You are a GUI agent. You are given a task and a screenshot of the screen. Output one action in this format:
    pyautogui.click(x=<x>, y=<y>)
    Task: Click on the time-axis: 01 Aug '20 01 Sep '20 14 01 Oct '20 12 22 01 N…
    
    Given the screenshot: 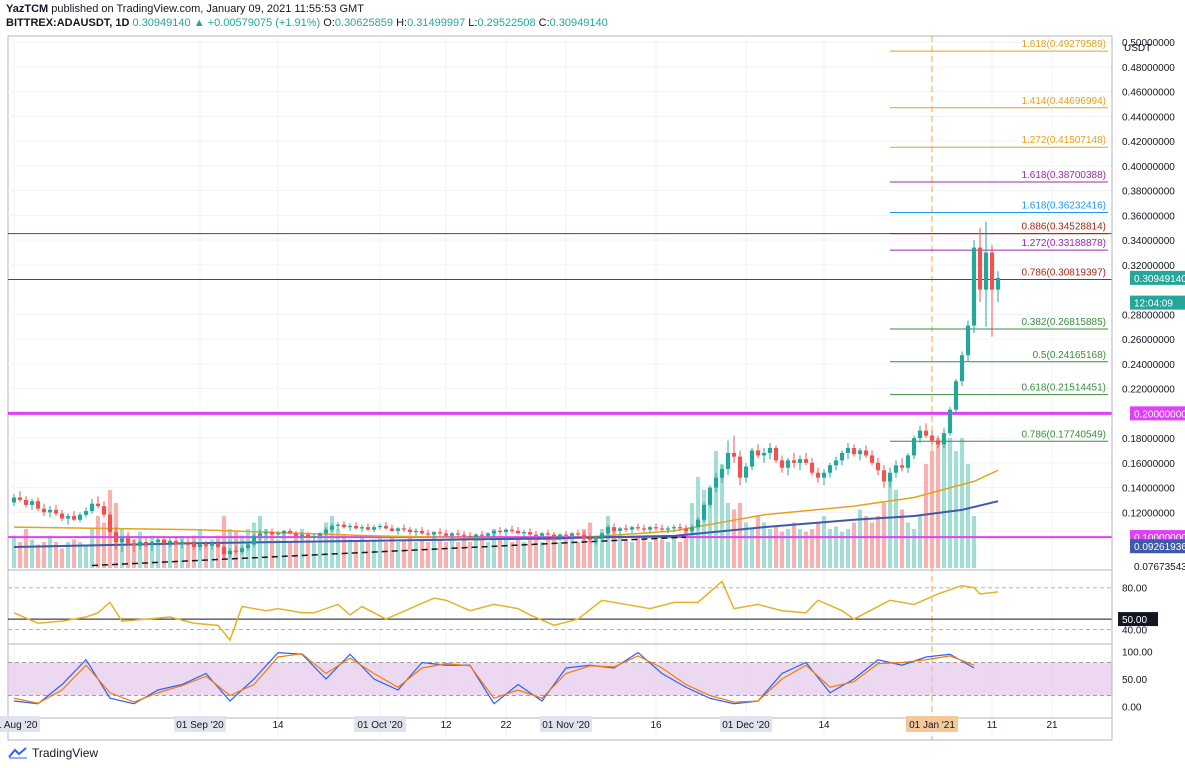 What is the action you would take?
    pyautogui.click(x=529, y=724)
    